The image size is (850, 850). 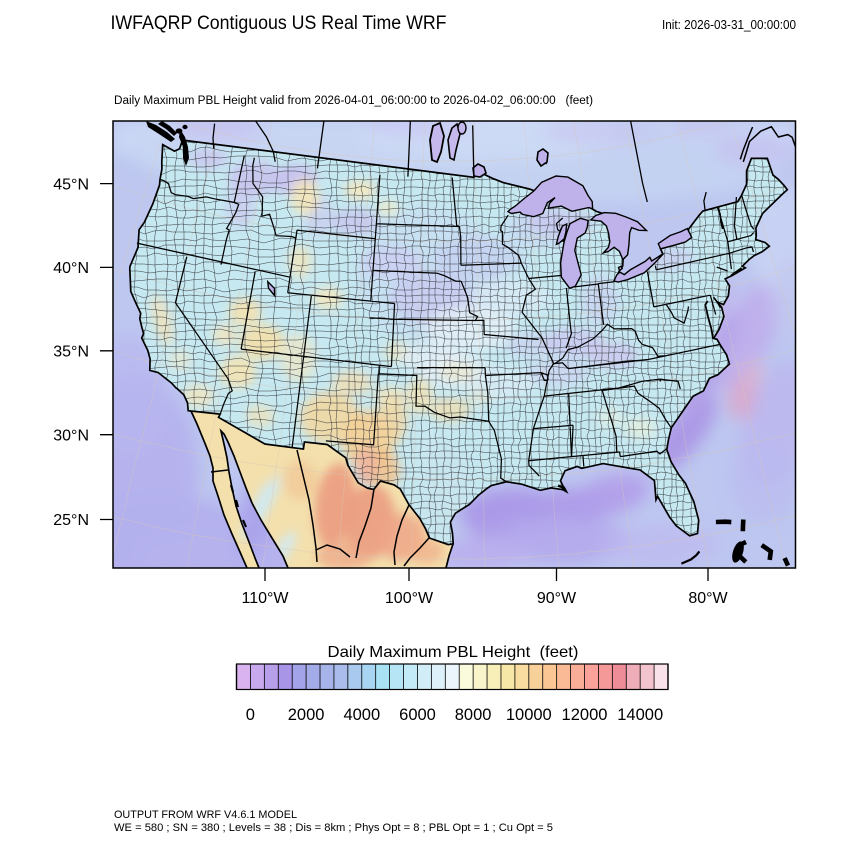 What do you see at coordinates (361, 715) in the screenshot?
I see `svg-text: 4000` at bounding box center [361, 715].